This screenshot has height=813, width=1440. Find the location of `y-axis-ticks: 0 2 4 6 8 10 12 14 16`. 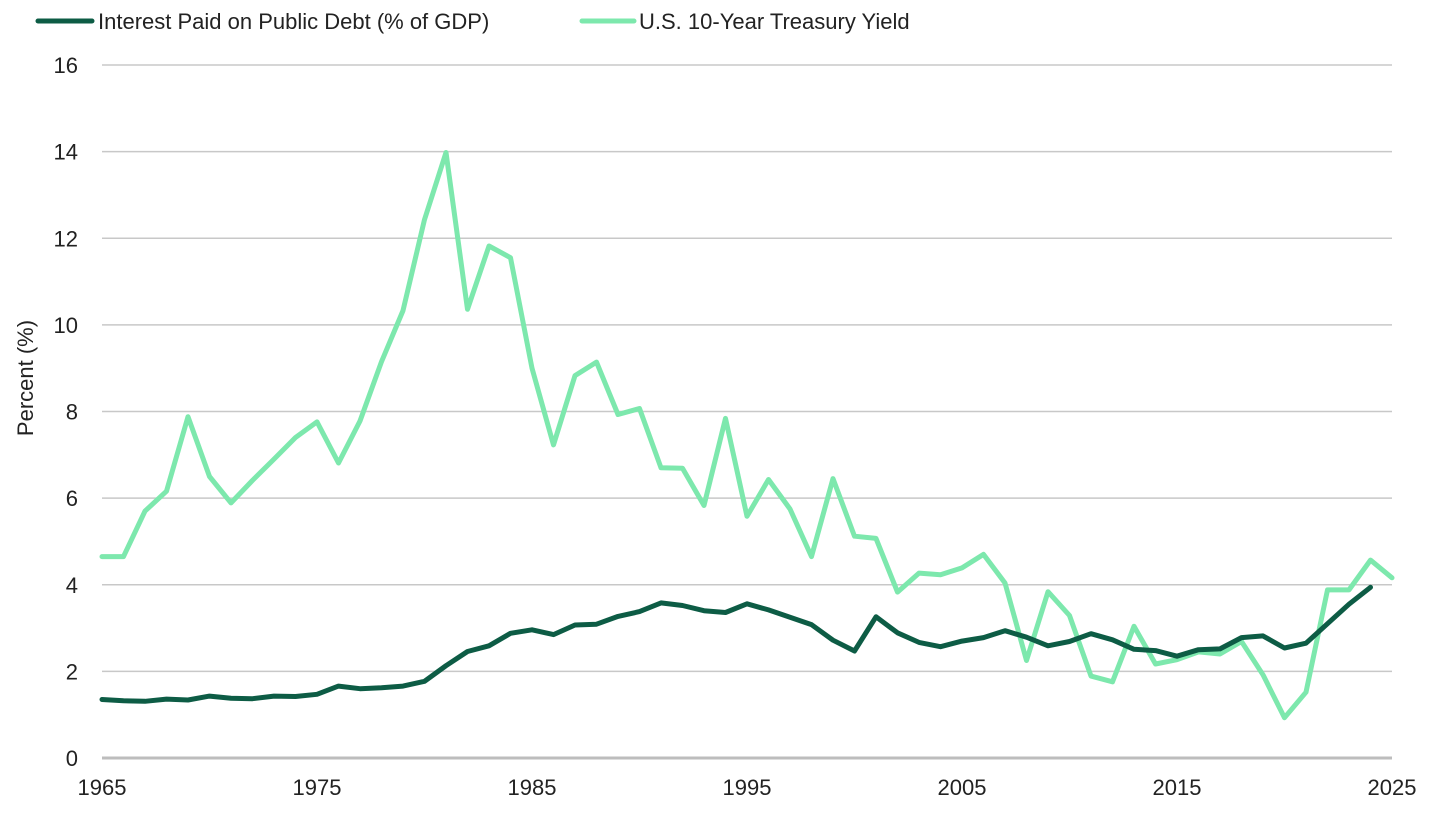

y-axis-ticks: 0 2 4 6 8 10 12 14 16 is located at coordinates (66, 412).